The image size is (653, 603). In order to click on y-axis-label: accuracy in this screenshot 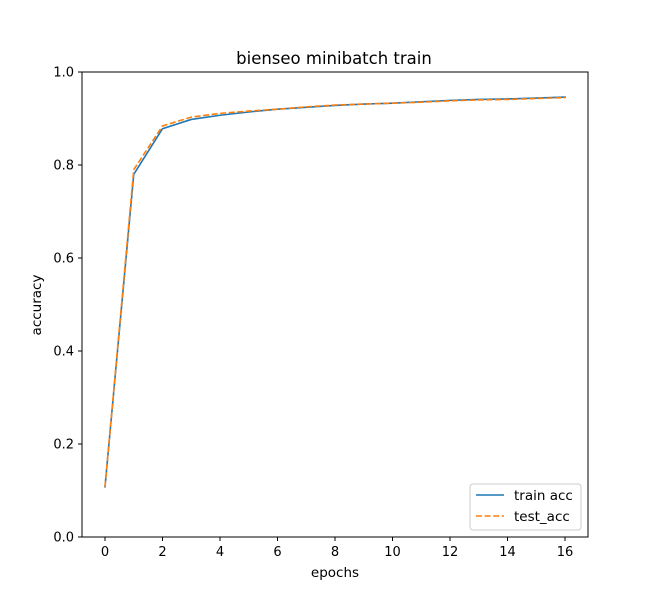, I will do `click(37, 305)`.